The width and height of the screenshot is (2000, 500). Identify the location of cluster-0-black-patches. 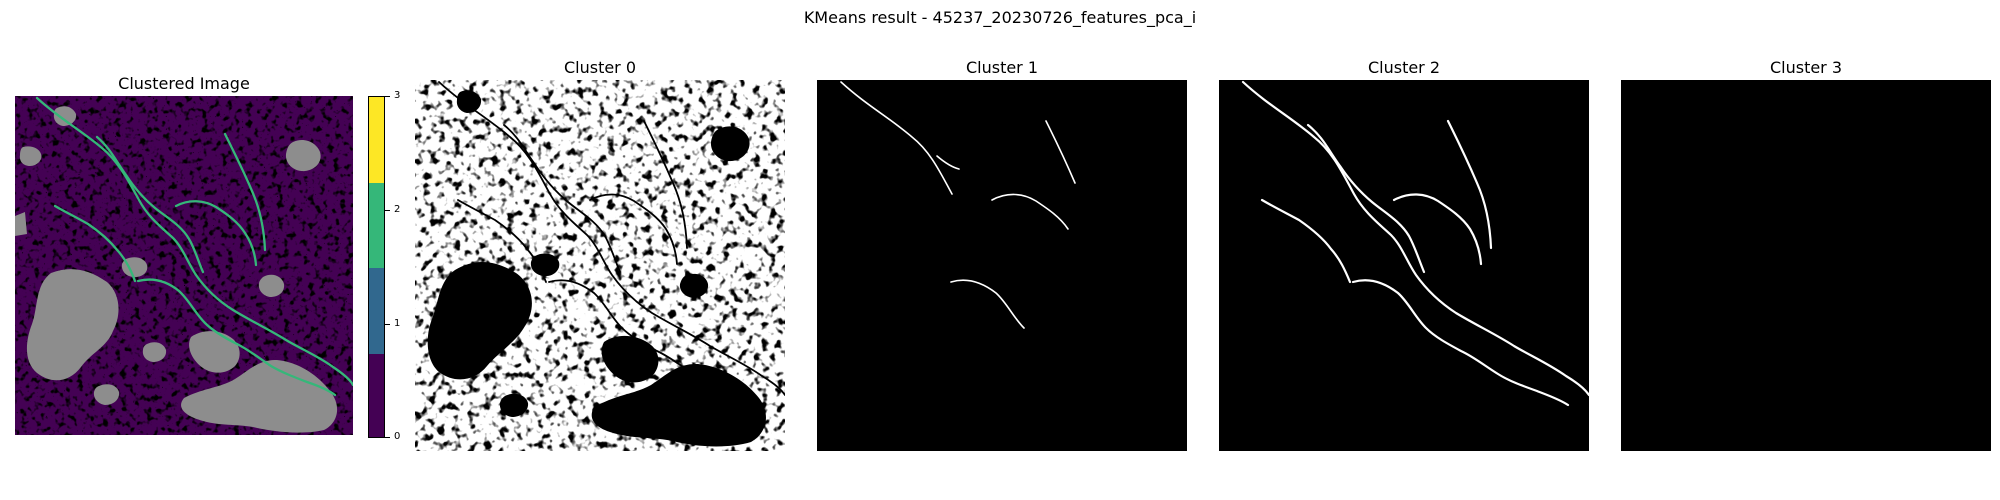
(600, 265).